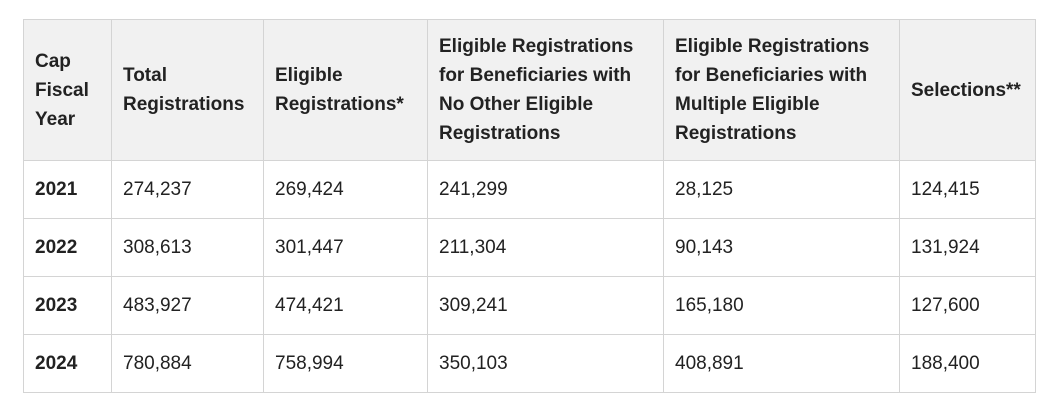 The width and height of the screenshot is (1057, 410). What do you see at coordinates (345, 247) in the screenshot?
I see `cell-eligible-registrations: 301,447` at bounding box center [345, 247].